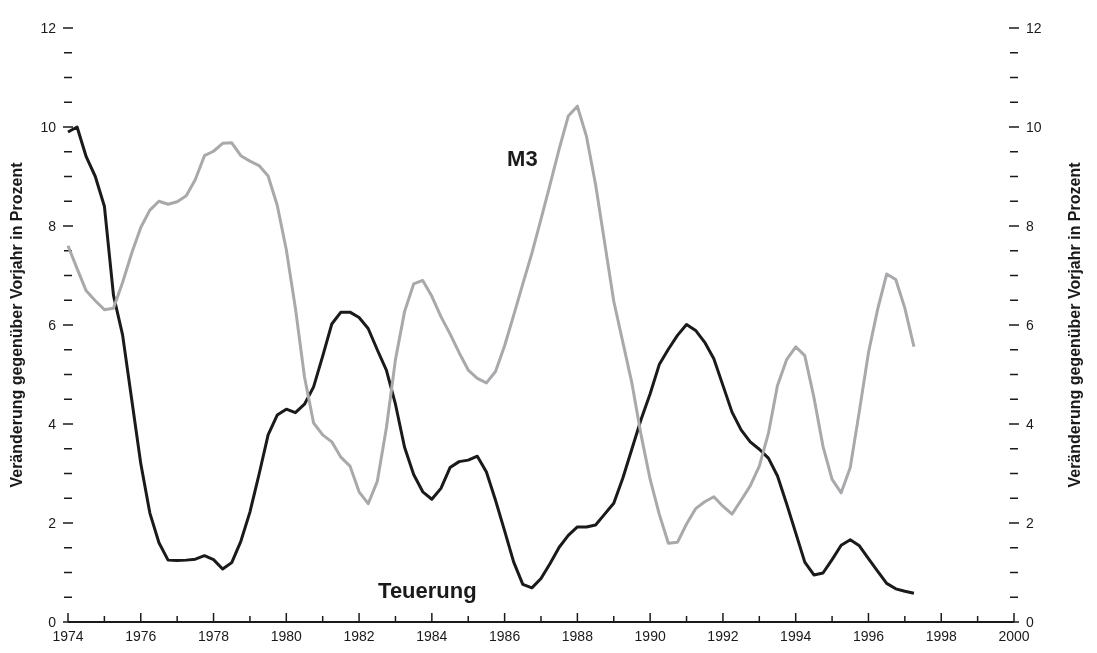 The image size is (1097, 653). I want to click on y2-tick-label: 6, so click(1030, 325).